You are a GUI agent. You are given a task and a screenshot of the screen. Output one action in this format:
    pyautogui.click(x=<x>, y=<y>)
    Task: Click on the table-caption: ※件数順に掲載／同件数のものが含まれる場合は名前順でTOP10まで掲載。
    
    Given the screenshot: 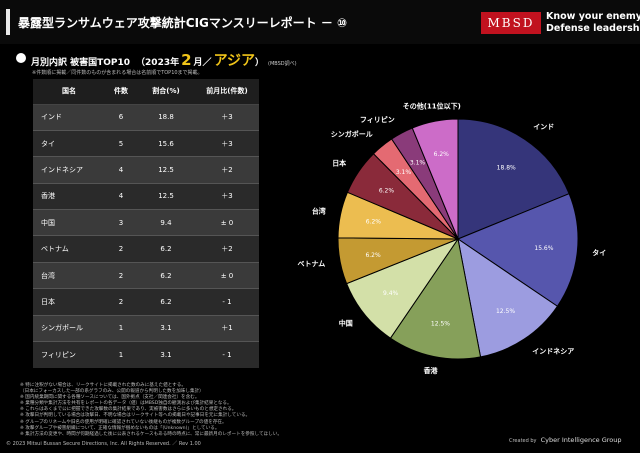 What is the action you would take?
    pyautogui.click(x=117, y=73)
    